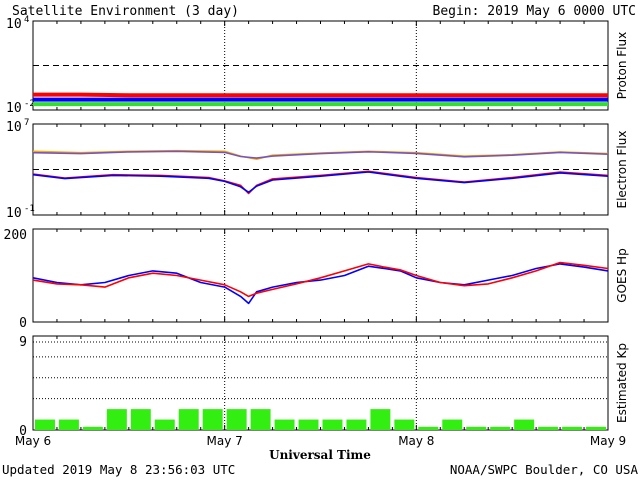 This screenshot has width=640, height=480. I want to click on electron-y-tick-exponent: -1, so click(29, 209).